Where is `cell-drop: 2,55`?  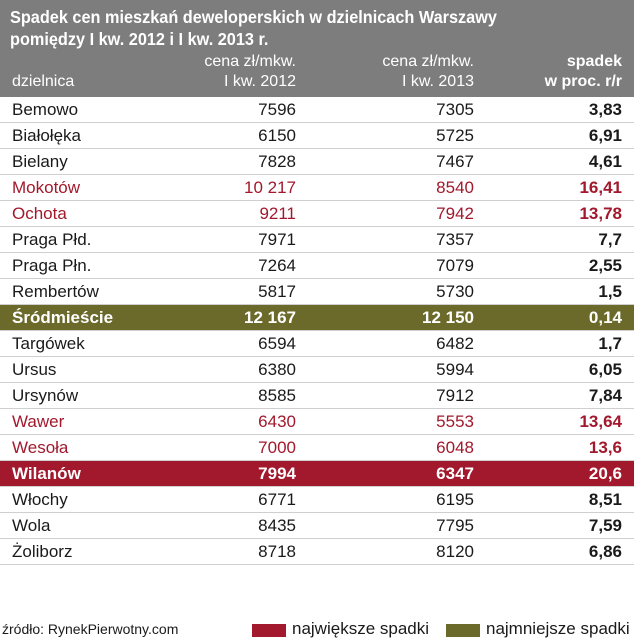
cell-drop: 2,55 is located at coordinates (605, 265).